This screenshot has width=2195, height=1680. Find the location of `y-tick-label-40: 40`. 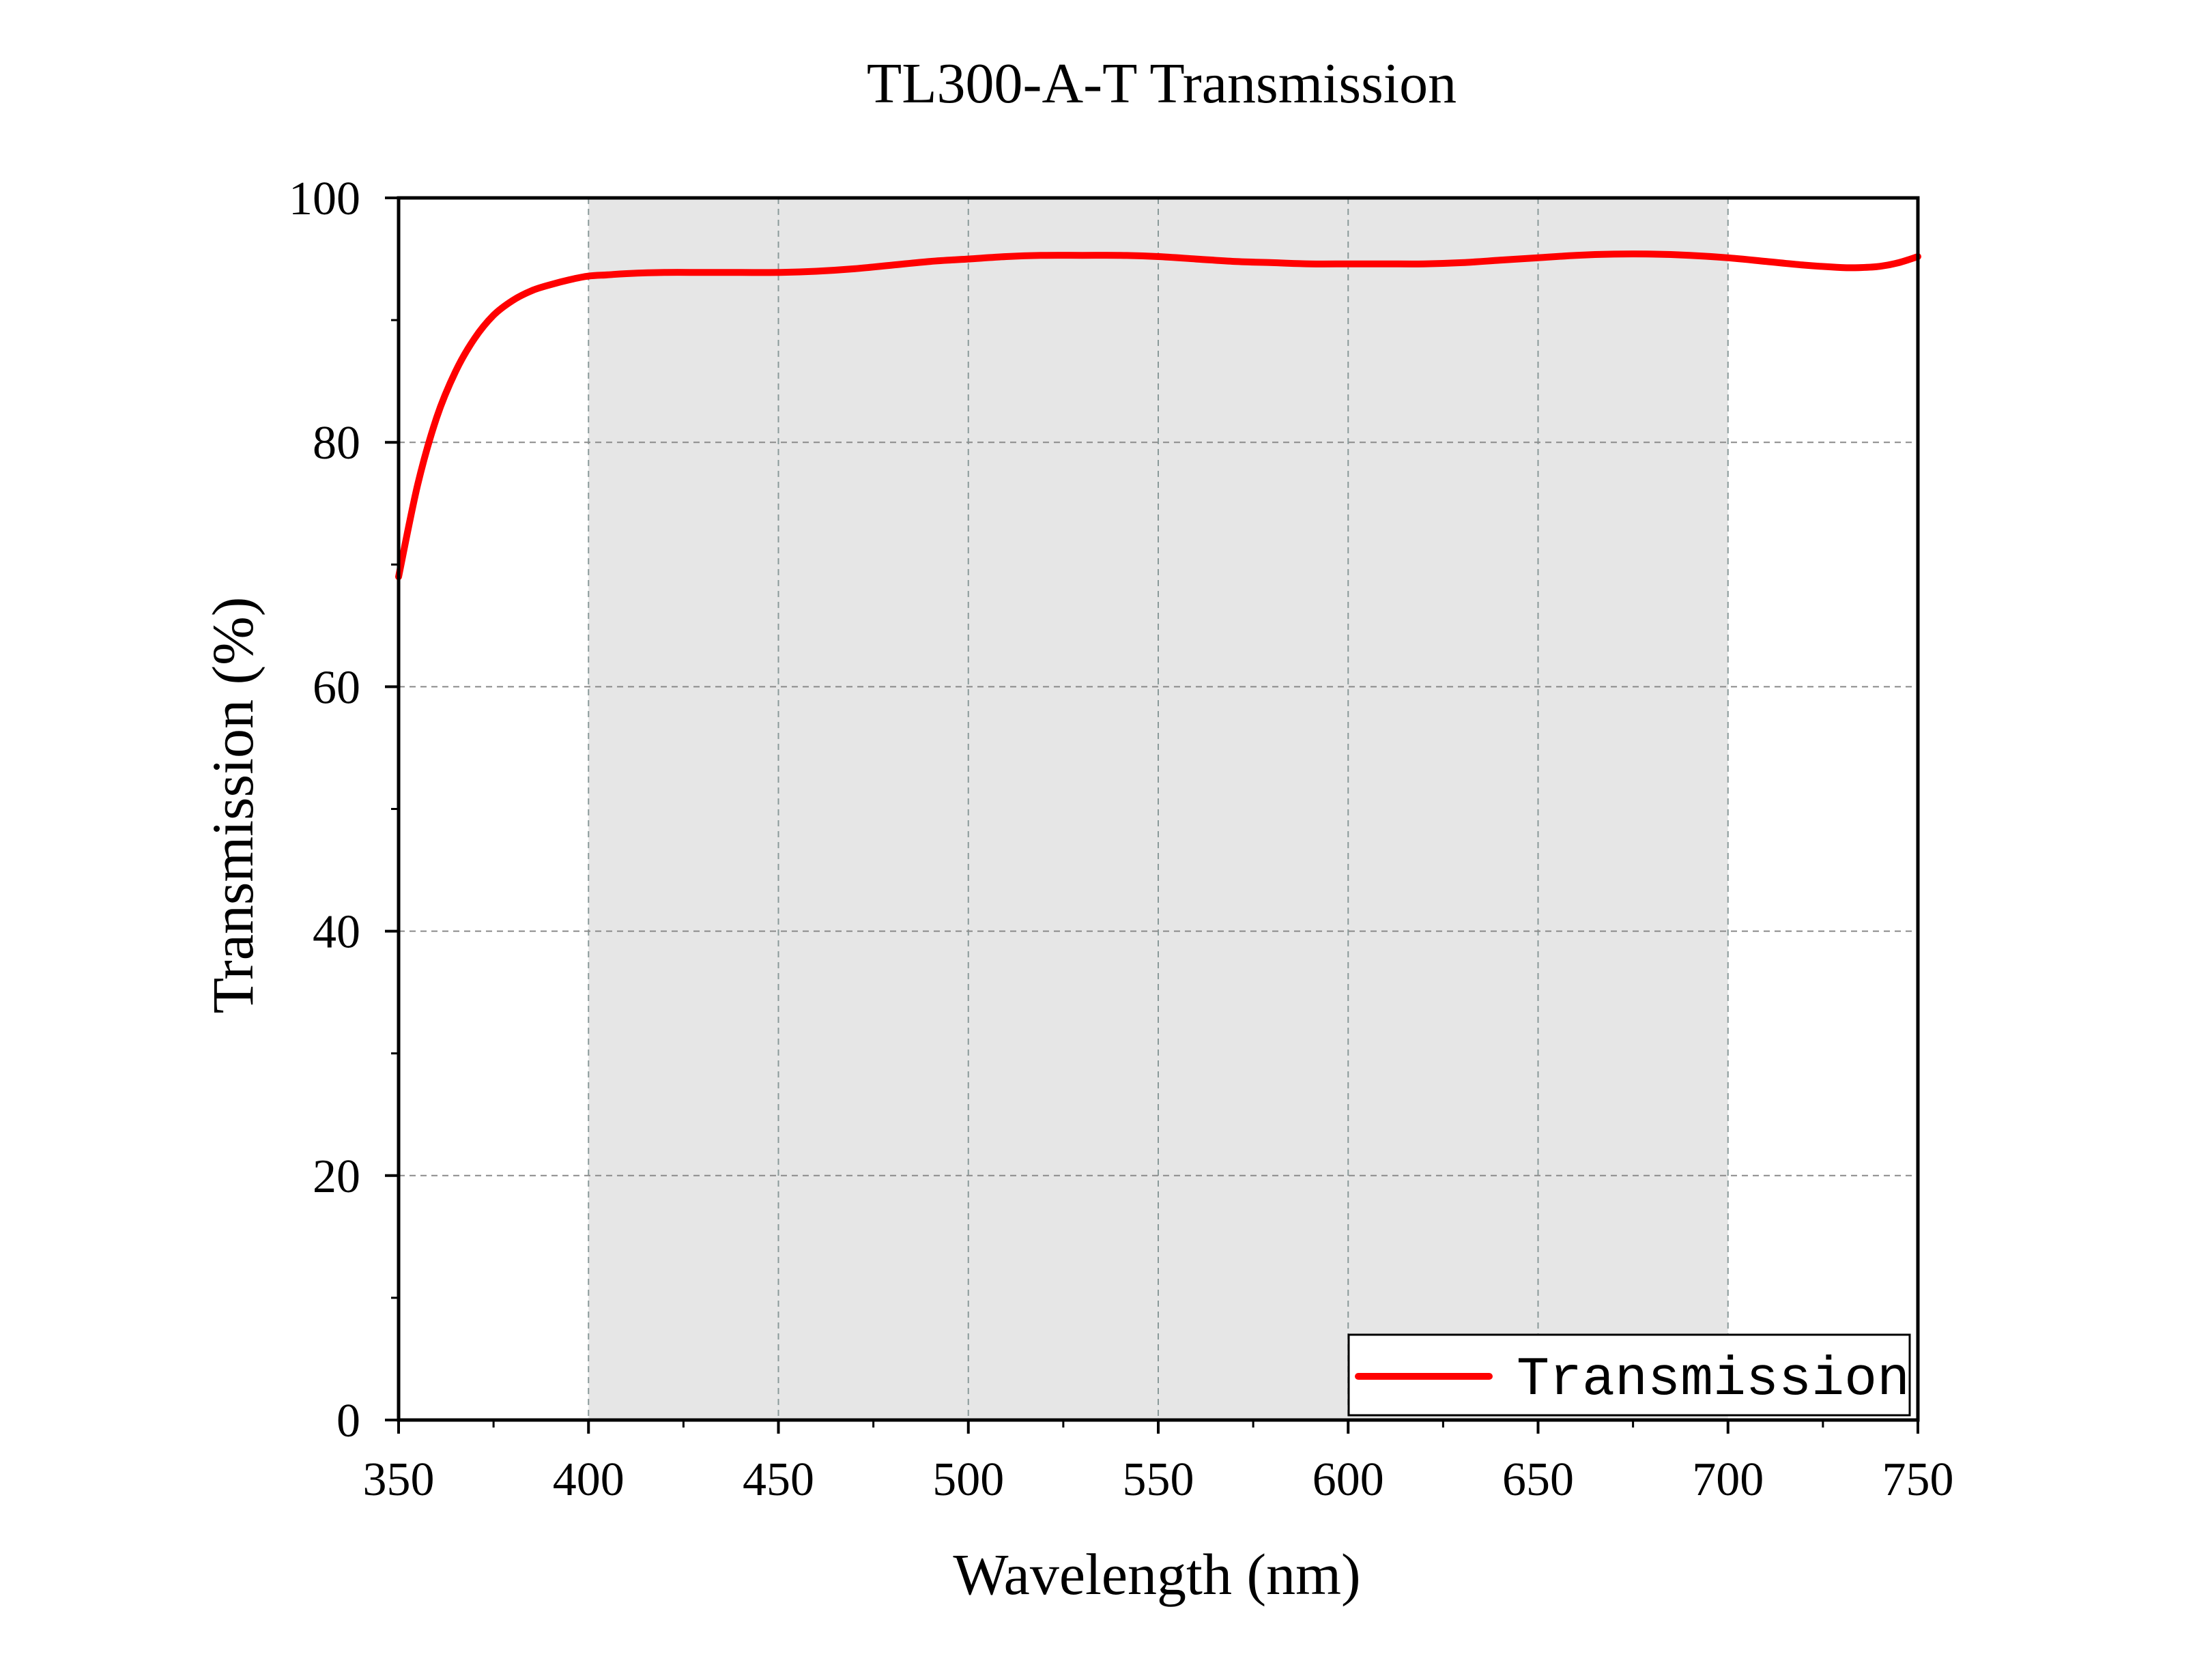

y-tick-label-40: 40 is located at coordinates (336, 932).